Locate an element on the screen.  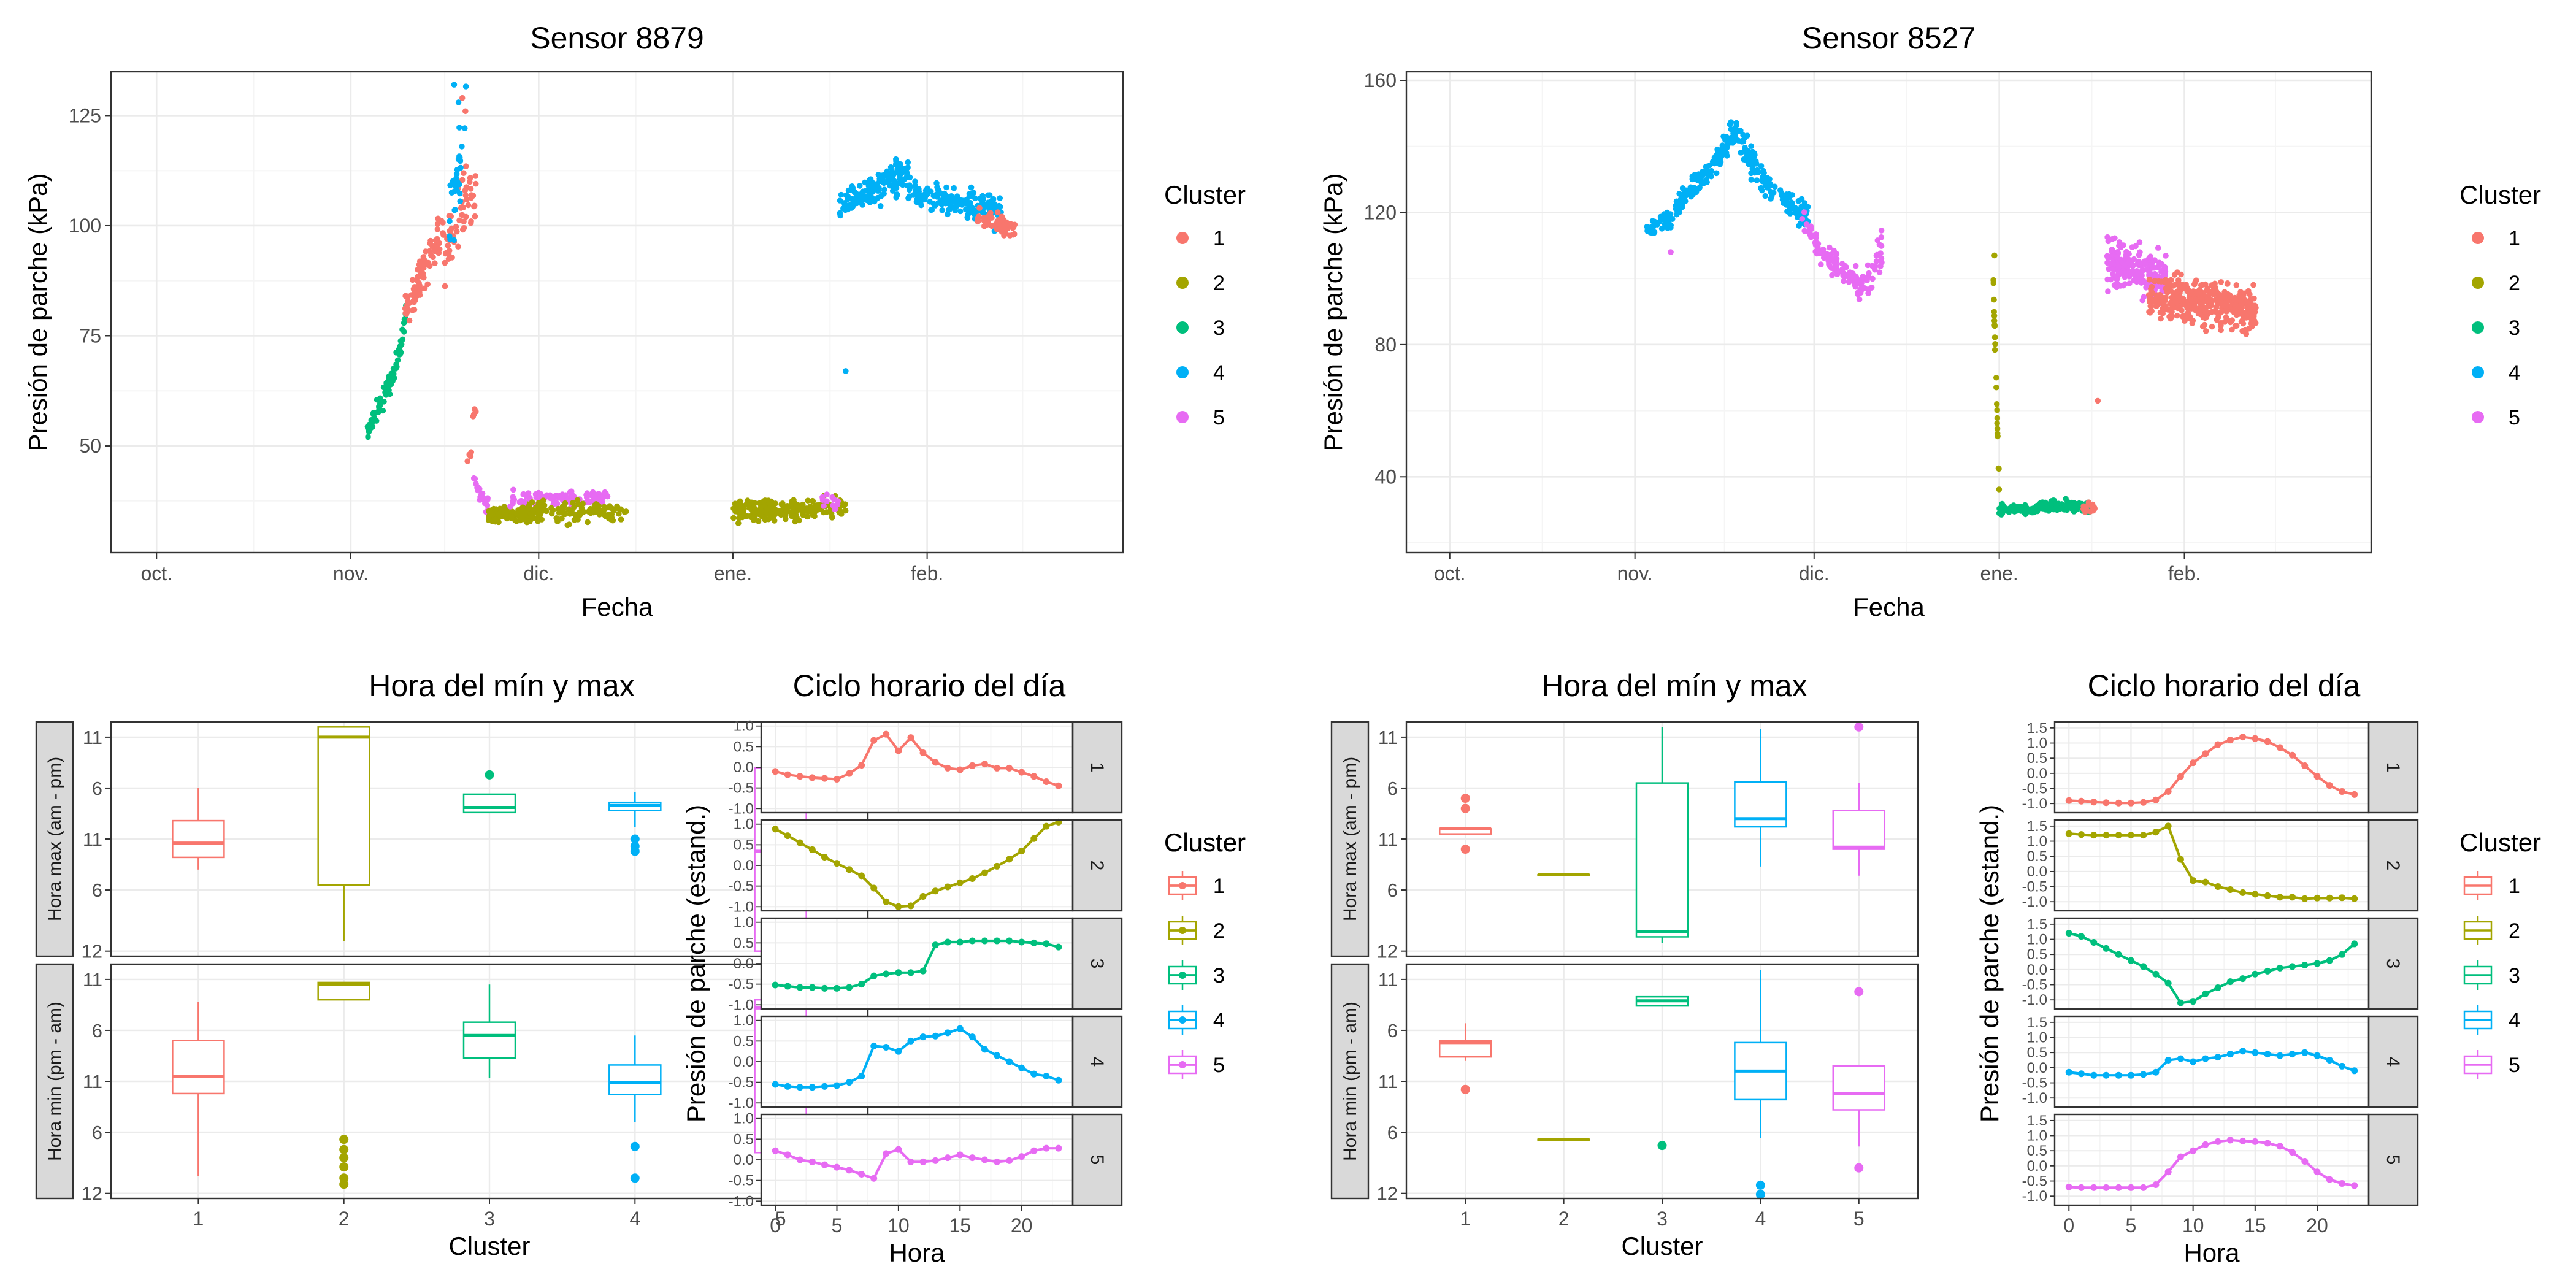
legend-key-3: 3 is located at coordinates (1200, 328).